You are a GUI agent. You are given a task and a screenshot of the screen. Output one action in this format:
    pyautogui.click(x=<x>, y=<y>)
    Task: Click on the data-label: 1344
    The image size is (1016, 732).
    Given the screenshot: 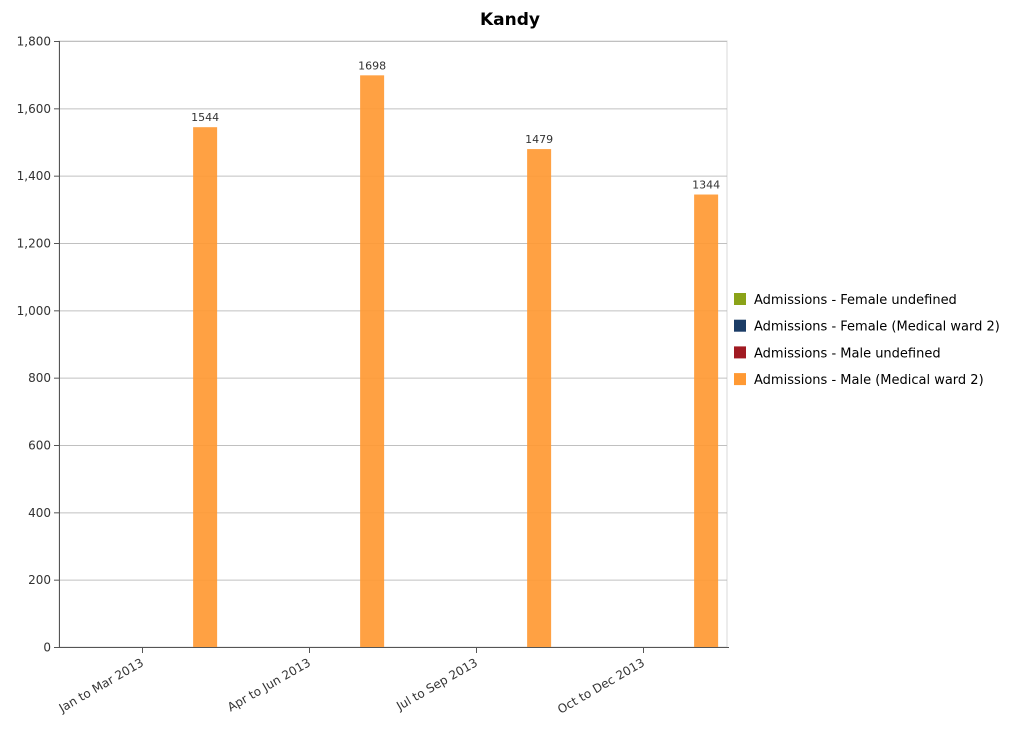 What is the action you would take?
    pyautogui.click(x=706, y=185)
    